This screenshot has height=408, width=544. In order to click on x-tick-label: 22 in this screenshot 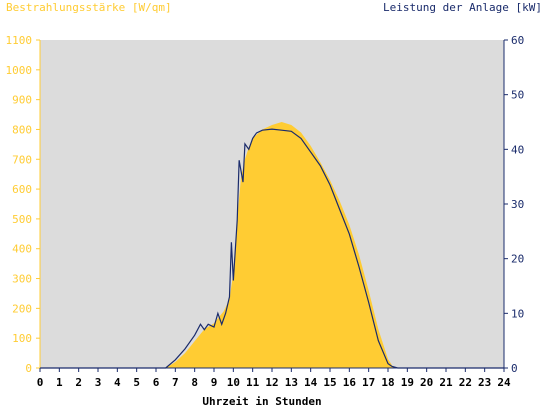, I will do `click(465, 382)`.